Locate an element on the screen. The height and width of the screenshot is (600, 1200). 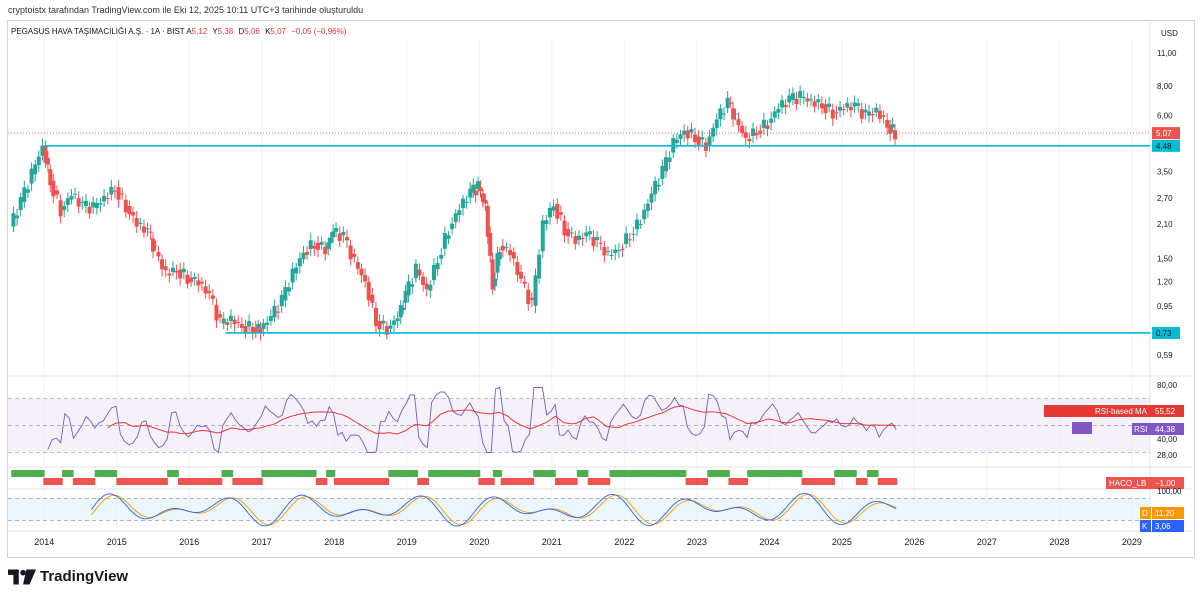
level-price-badge is located at coordinates (1166, 145).